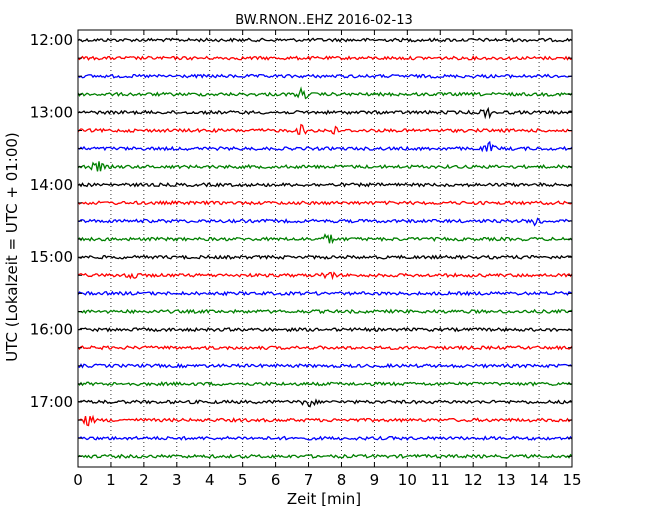 The height and width of the screenshot is (520, 650). What do you see at coordinates (111, 480) in the screenshot?
I see `x-tick-label: 1` at bounding box center [111, 480].